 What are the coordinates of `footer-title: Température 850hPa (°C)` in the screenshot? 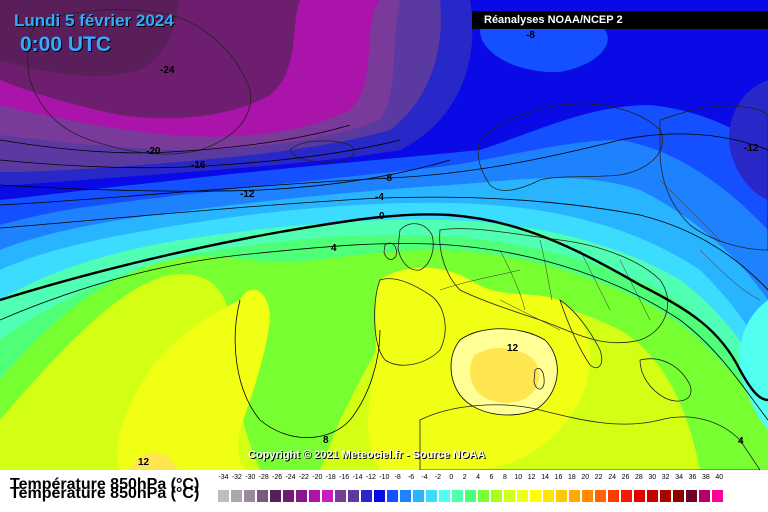 It's located at (105, 484).